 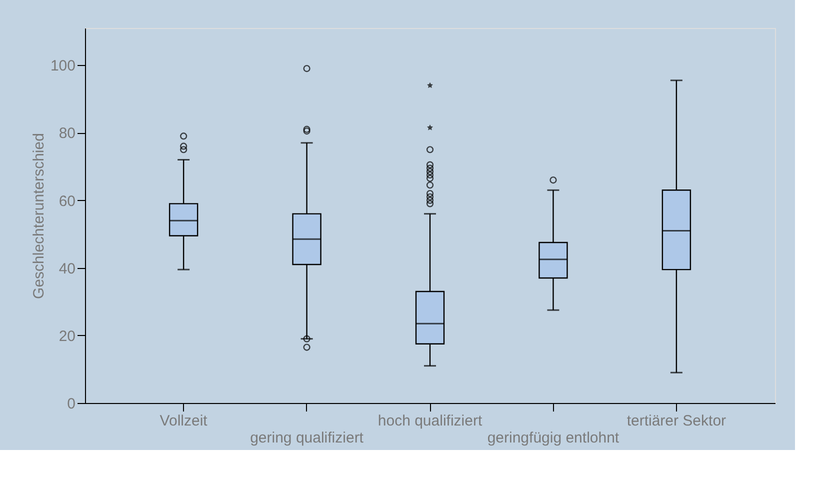 I want to click on x-tick-label: geringfügig entlohnt, so click(x=553, y=438).